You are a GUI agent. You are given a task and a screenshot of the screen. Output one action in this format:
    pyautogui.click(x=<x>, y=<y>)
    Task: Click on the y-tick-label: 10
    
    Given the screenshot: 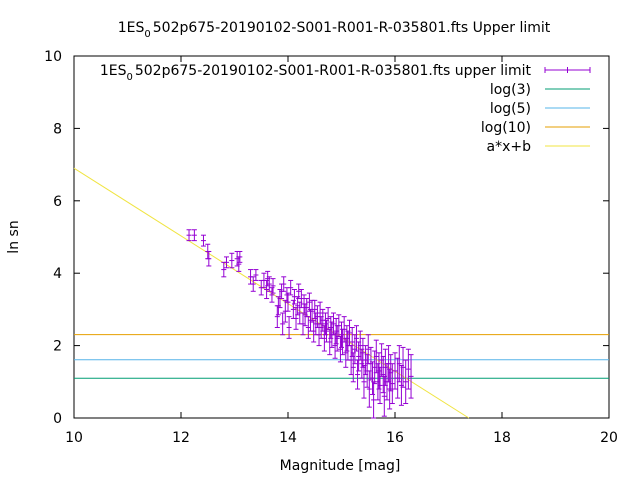 What is the action you would take?
    pyautogui.click(x=53, y=57)
    